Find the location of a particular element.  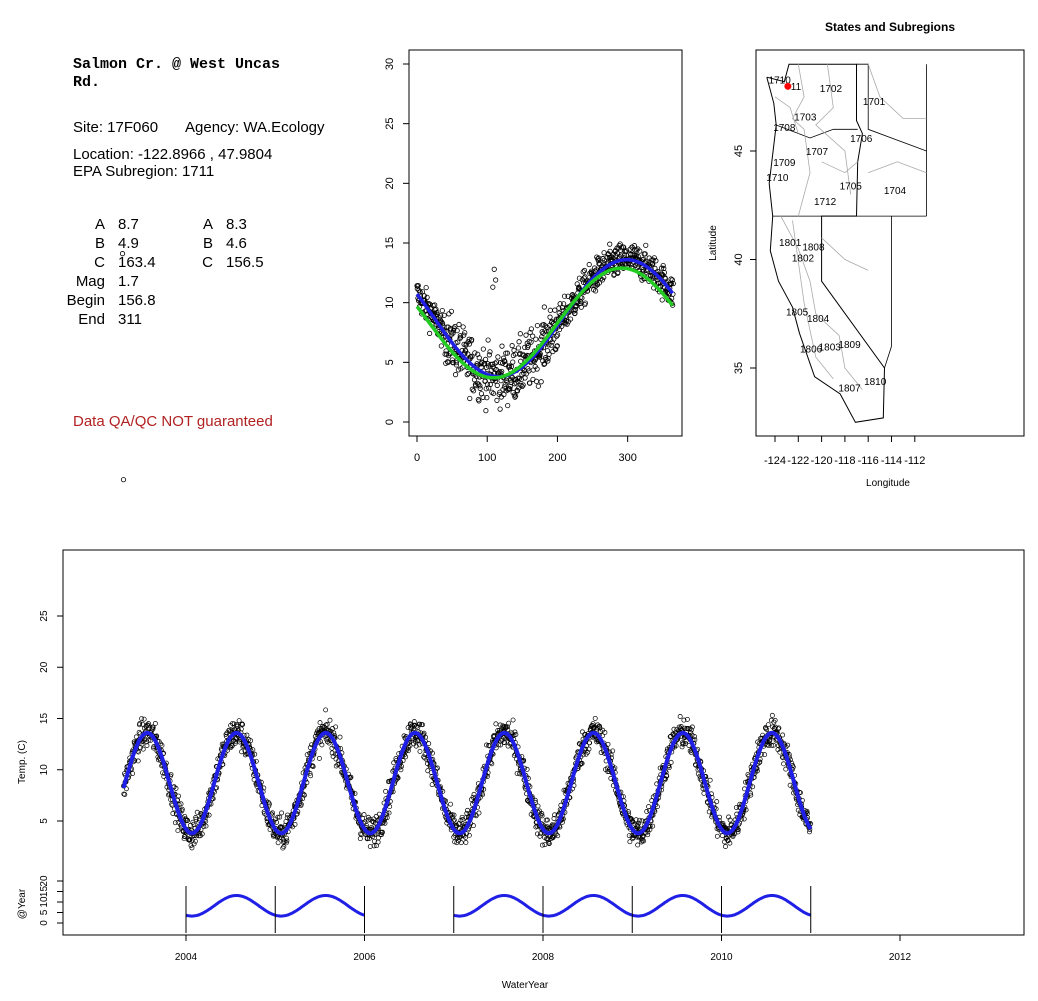

y-tick-label: 10 is located at coordinates (390, 303).